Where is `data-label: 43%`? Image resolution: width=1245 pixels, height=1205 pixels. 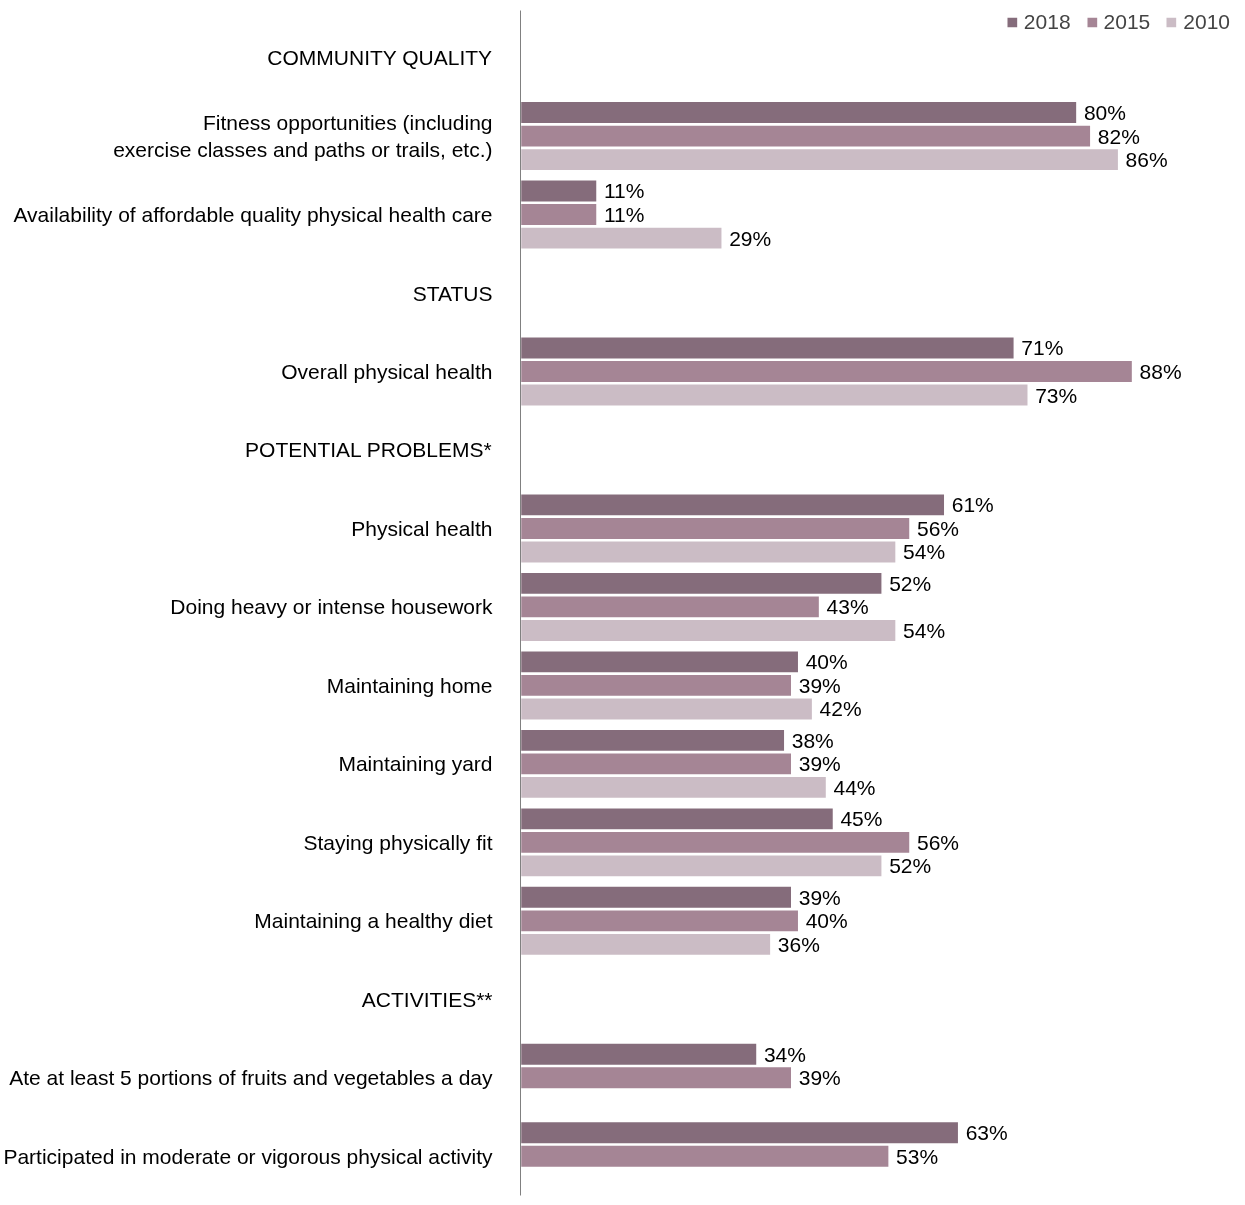
data-label: 43% is located at coordinates (847, 607).